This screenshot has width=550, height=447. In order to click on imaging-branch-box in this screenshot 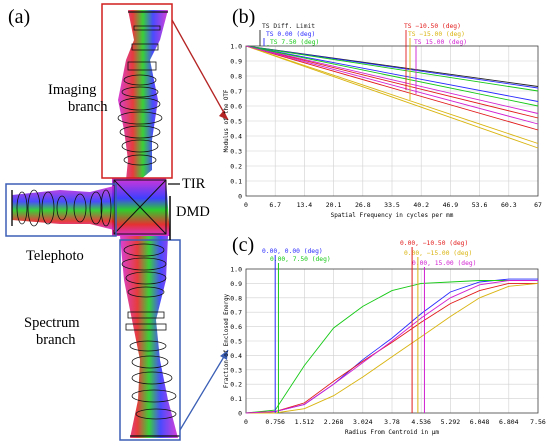, I will do `click(137, 91)`.